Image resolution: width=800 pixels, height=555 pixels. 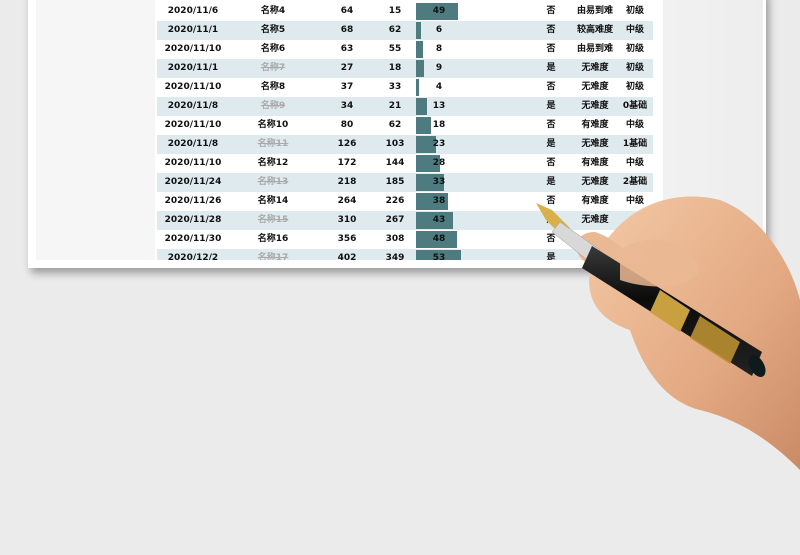 What do you see at coordinates (439, 87) in the screenshot?
I see `bar-value-cell: 4` at bounding box center [439, 87].